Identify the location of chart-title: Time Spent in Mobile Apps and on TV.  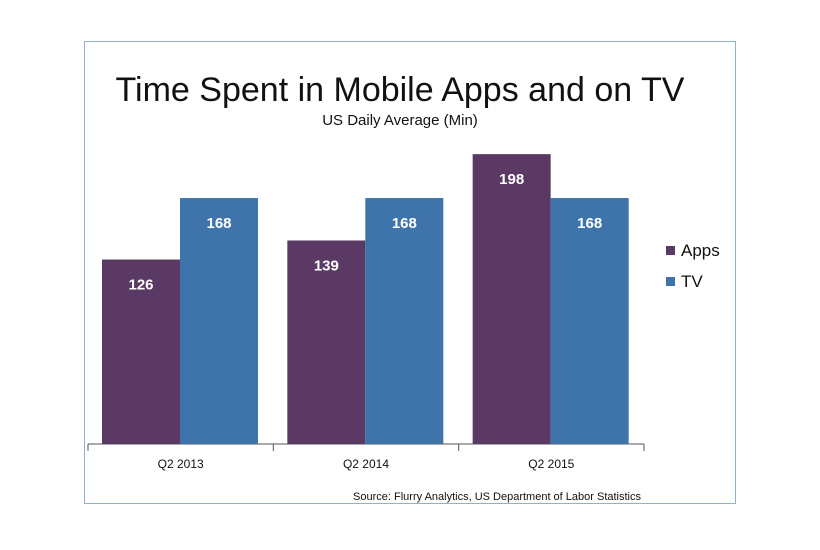
(400, 90).